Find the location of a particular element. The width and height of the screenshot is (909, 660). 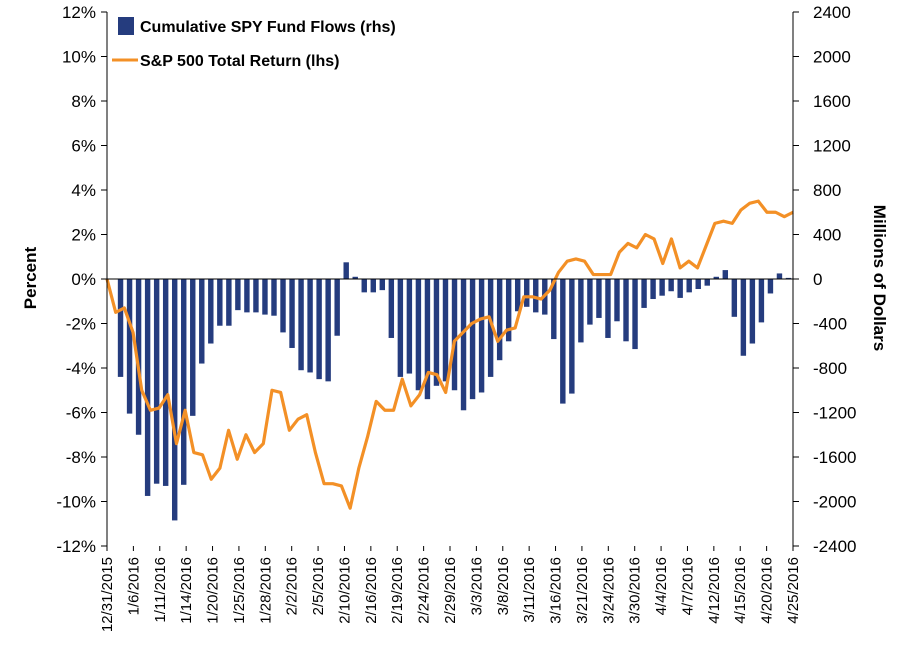

x-tick-label: 4/15/2016 is located at coordinates (740, 590).